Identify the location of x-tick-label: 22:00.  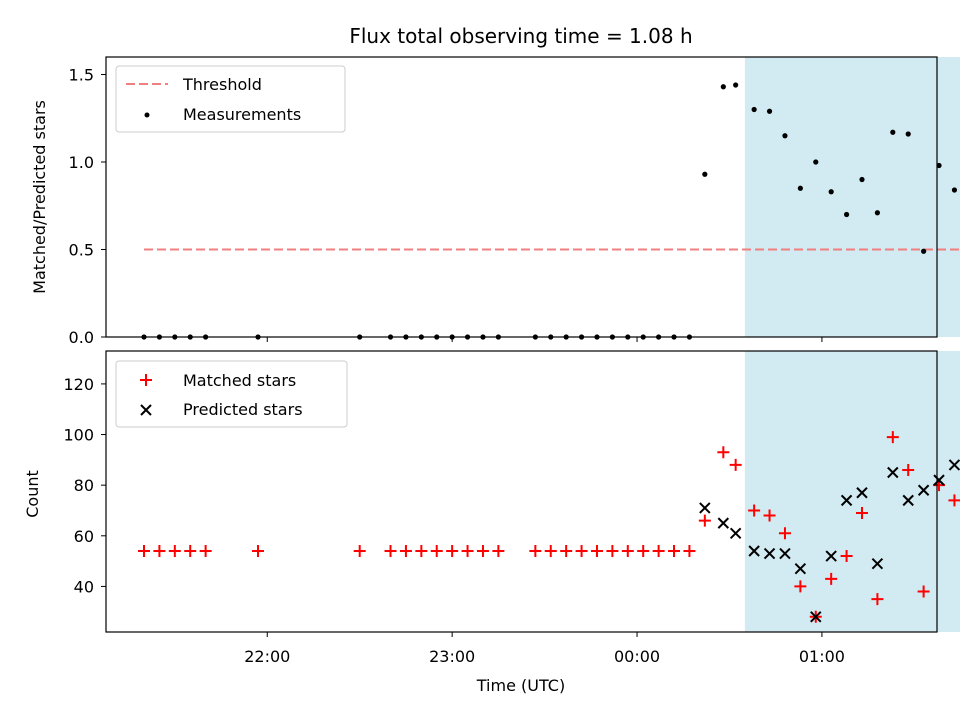
(267, 656).